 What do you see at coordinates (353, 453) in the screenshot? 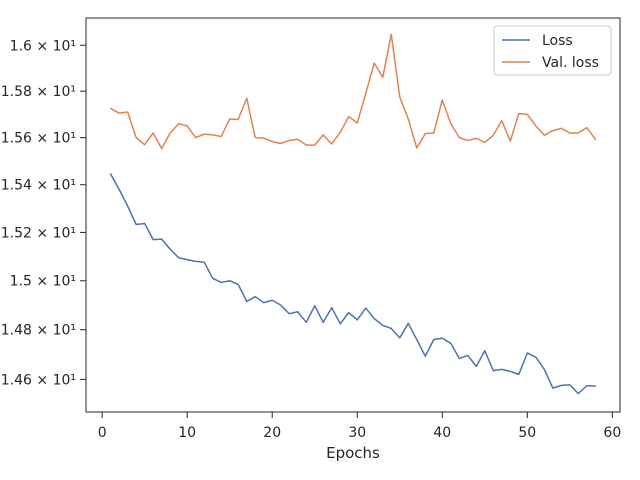
I see `x-axis-title: Epochs` at bounding box center [353, 453].